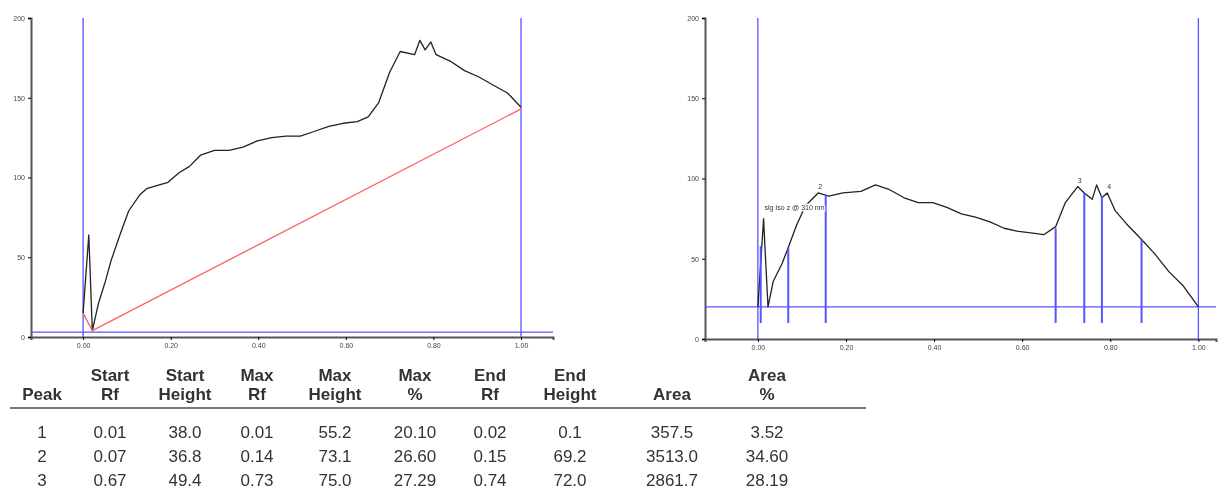 This screenshot has height=490, width=1218. Describe the element at coordinates (415, 385) in the screenshot. I see `text: Max %` at that location.